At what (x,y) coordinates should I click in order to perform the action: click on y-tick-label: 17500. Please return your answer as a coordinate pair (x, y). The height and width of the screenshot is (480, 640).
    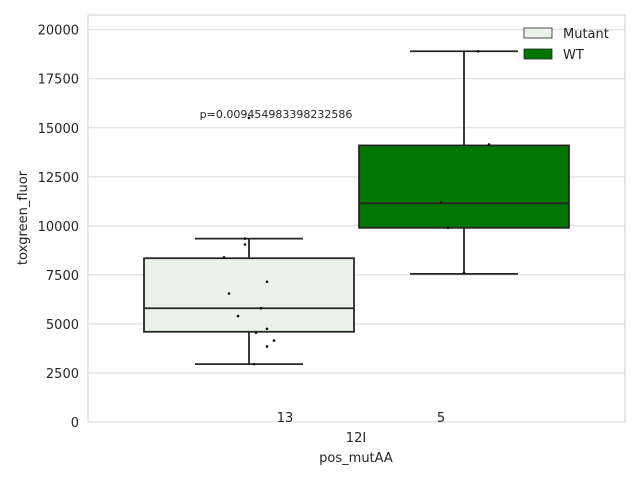
    Looking at the image, I should click on (58, 80).